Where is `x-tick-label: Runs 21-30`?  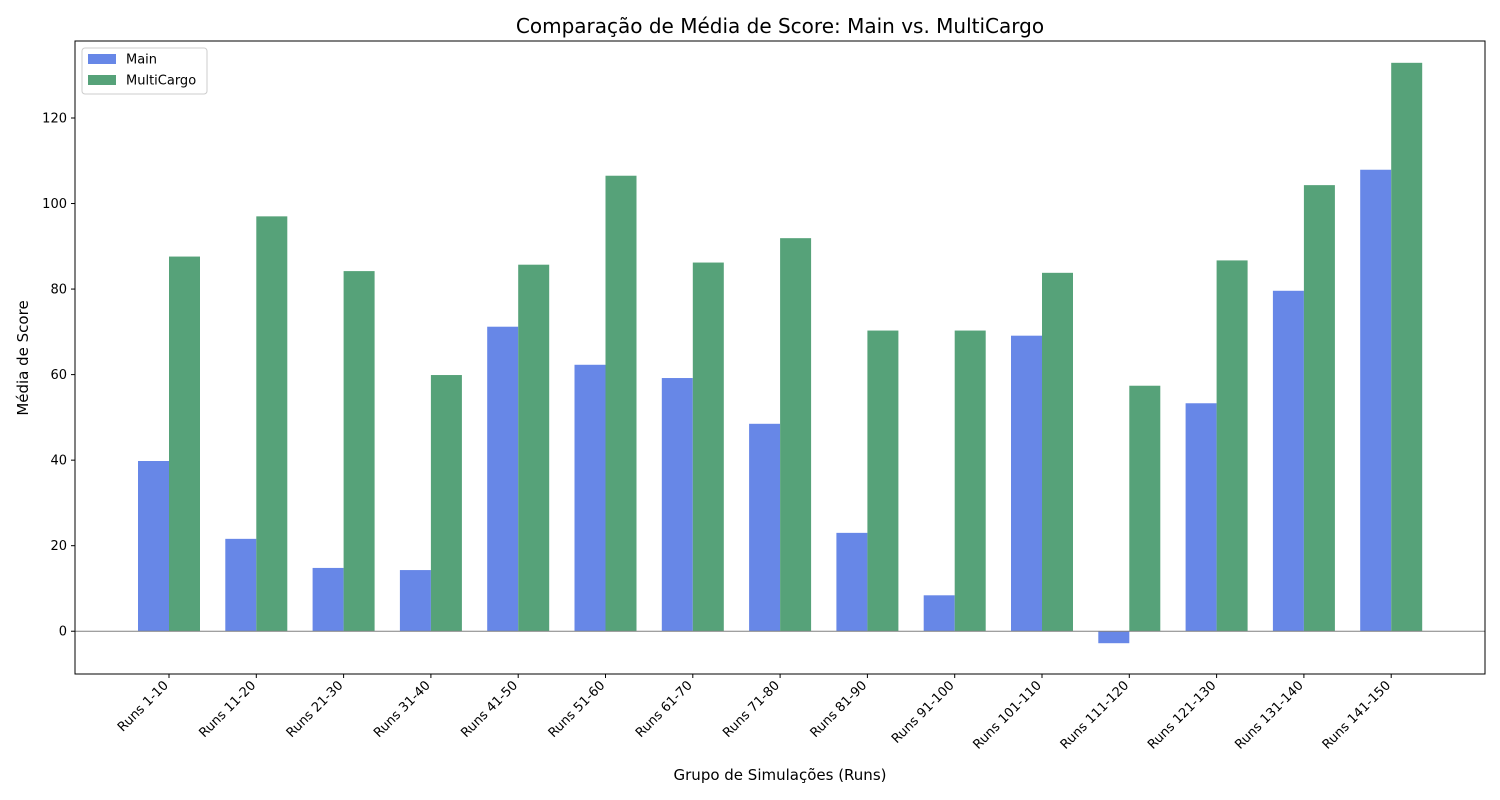
x-tick-label: Runs 21-30 is located at coordinates (315, 709).